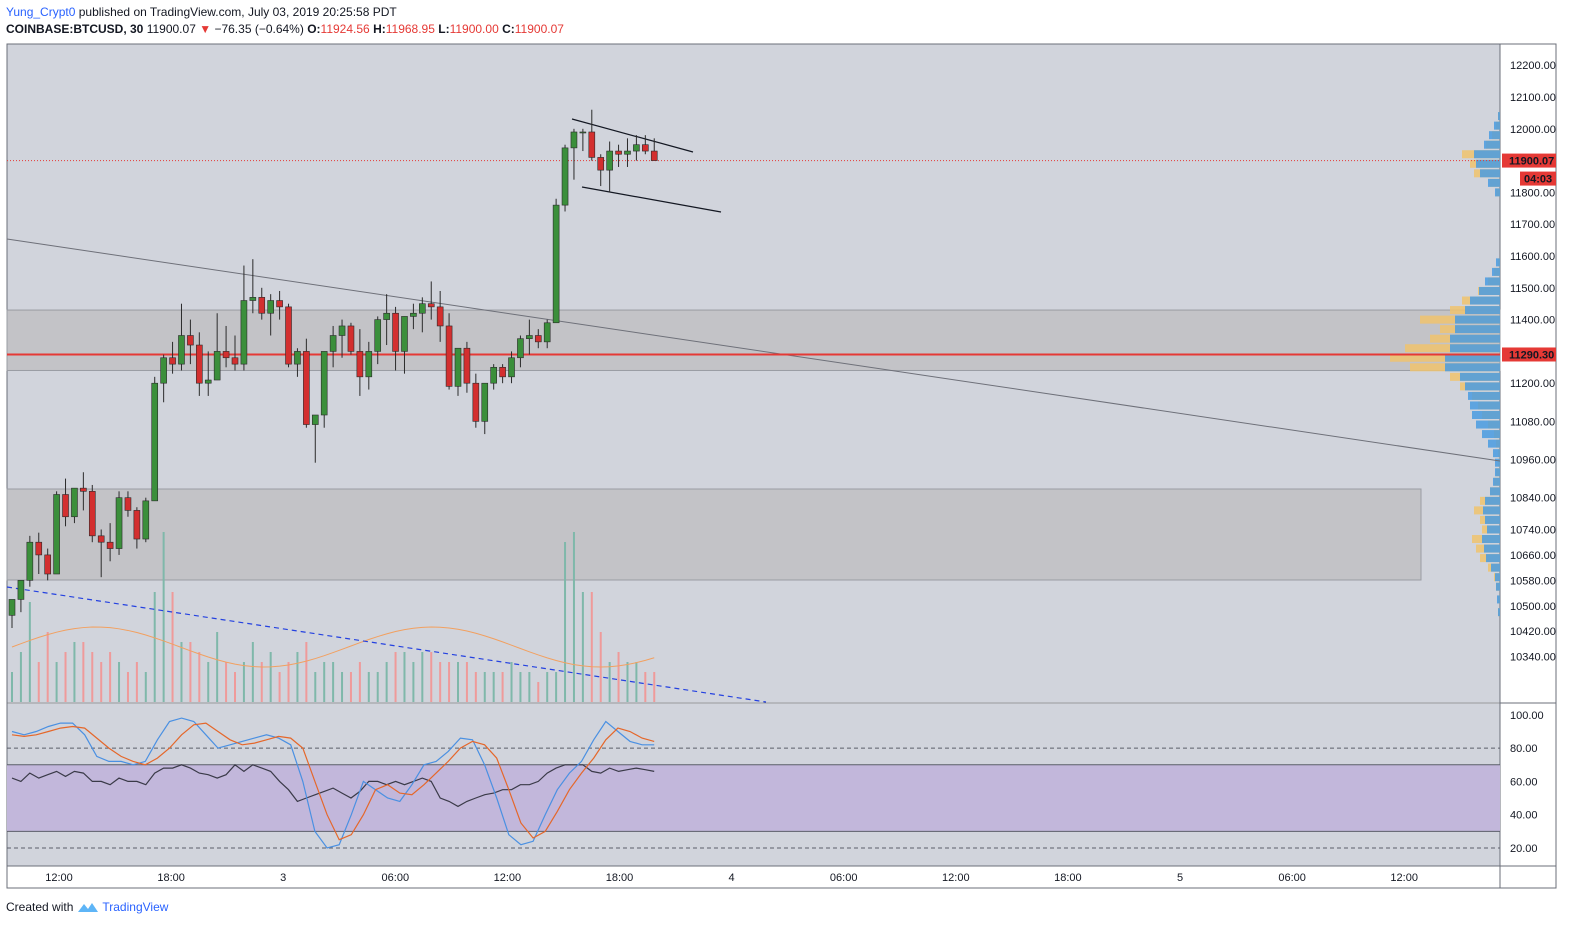 The width and height of the screenshot is (1584, 934). What do you see at coordinates (1532, 257) in the screenshot?
I see `price-tick-label: 11600.00` at bounding box center [1532, 257].